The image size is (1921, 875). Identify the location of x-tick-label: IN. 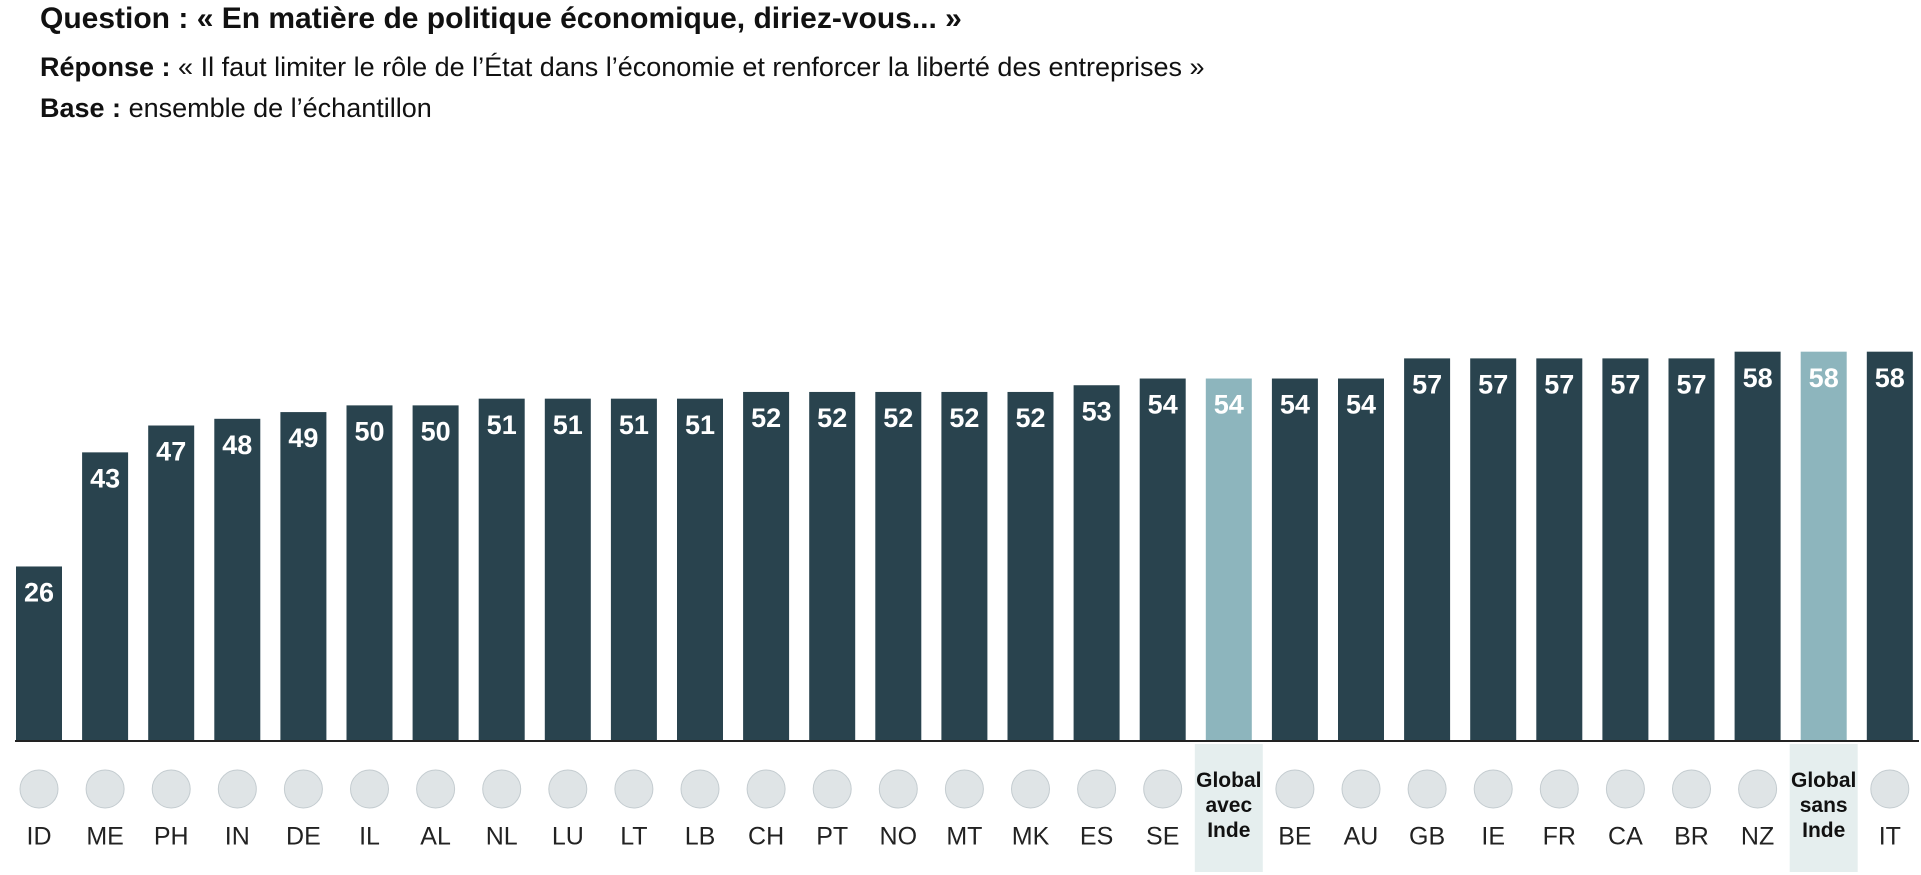
(237, 837).